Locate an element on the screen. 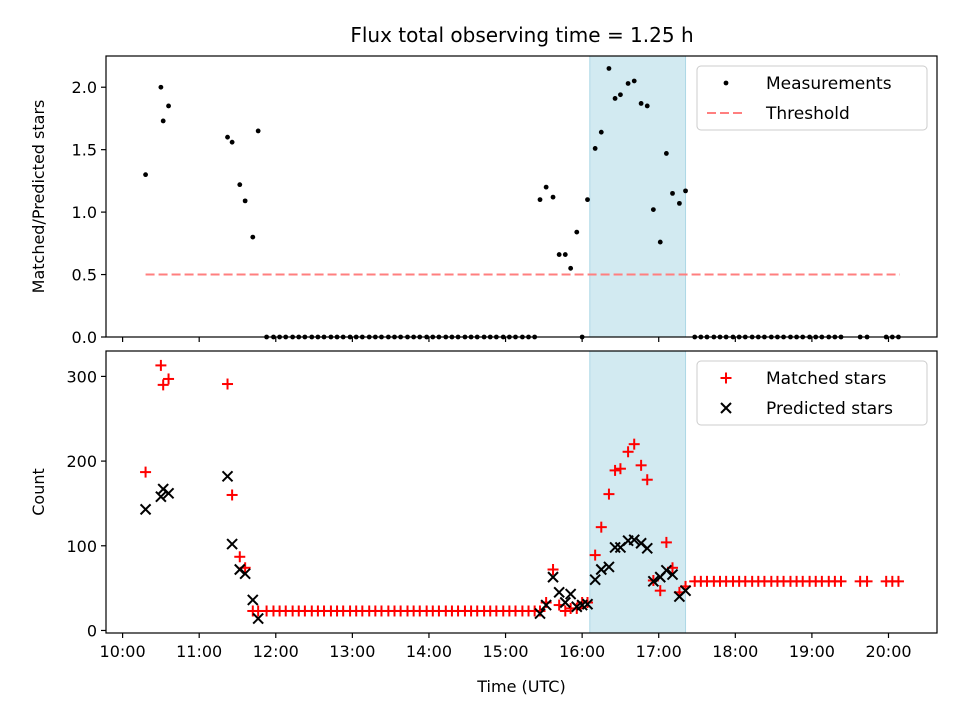 Image resolution: width=960 pixels, height=720 pixels. legend-predicted-marker-b is located at coordinates (726, 408).